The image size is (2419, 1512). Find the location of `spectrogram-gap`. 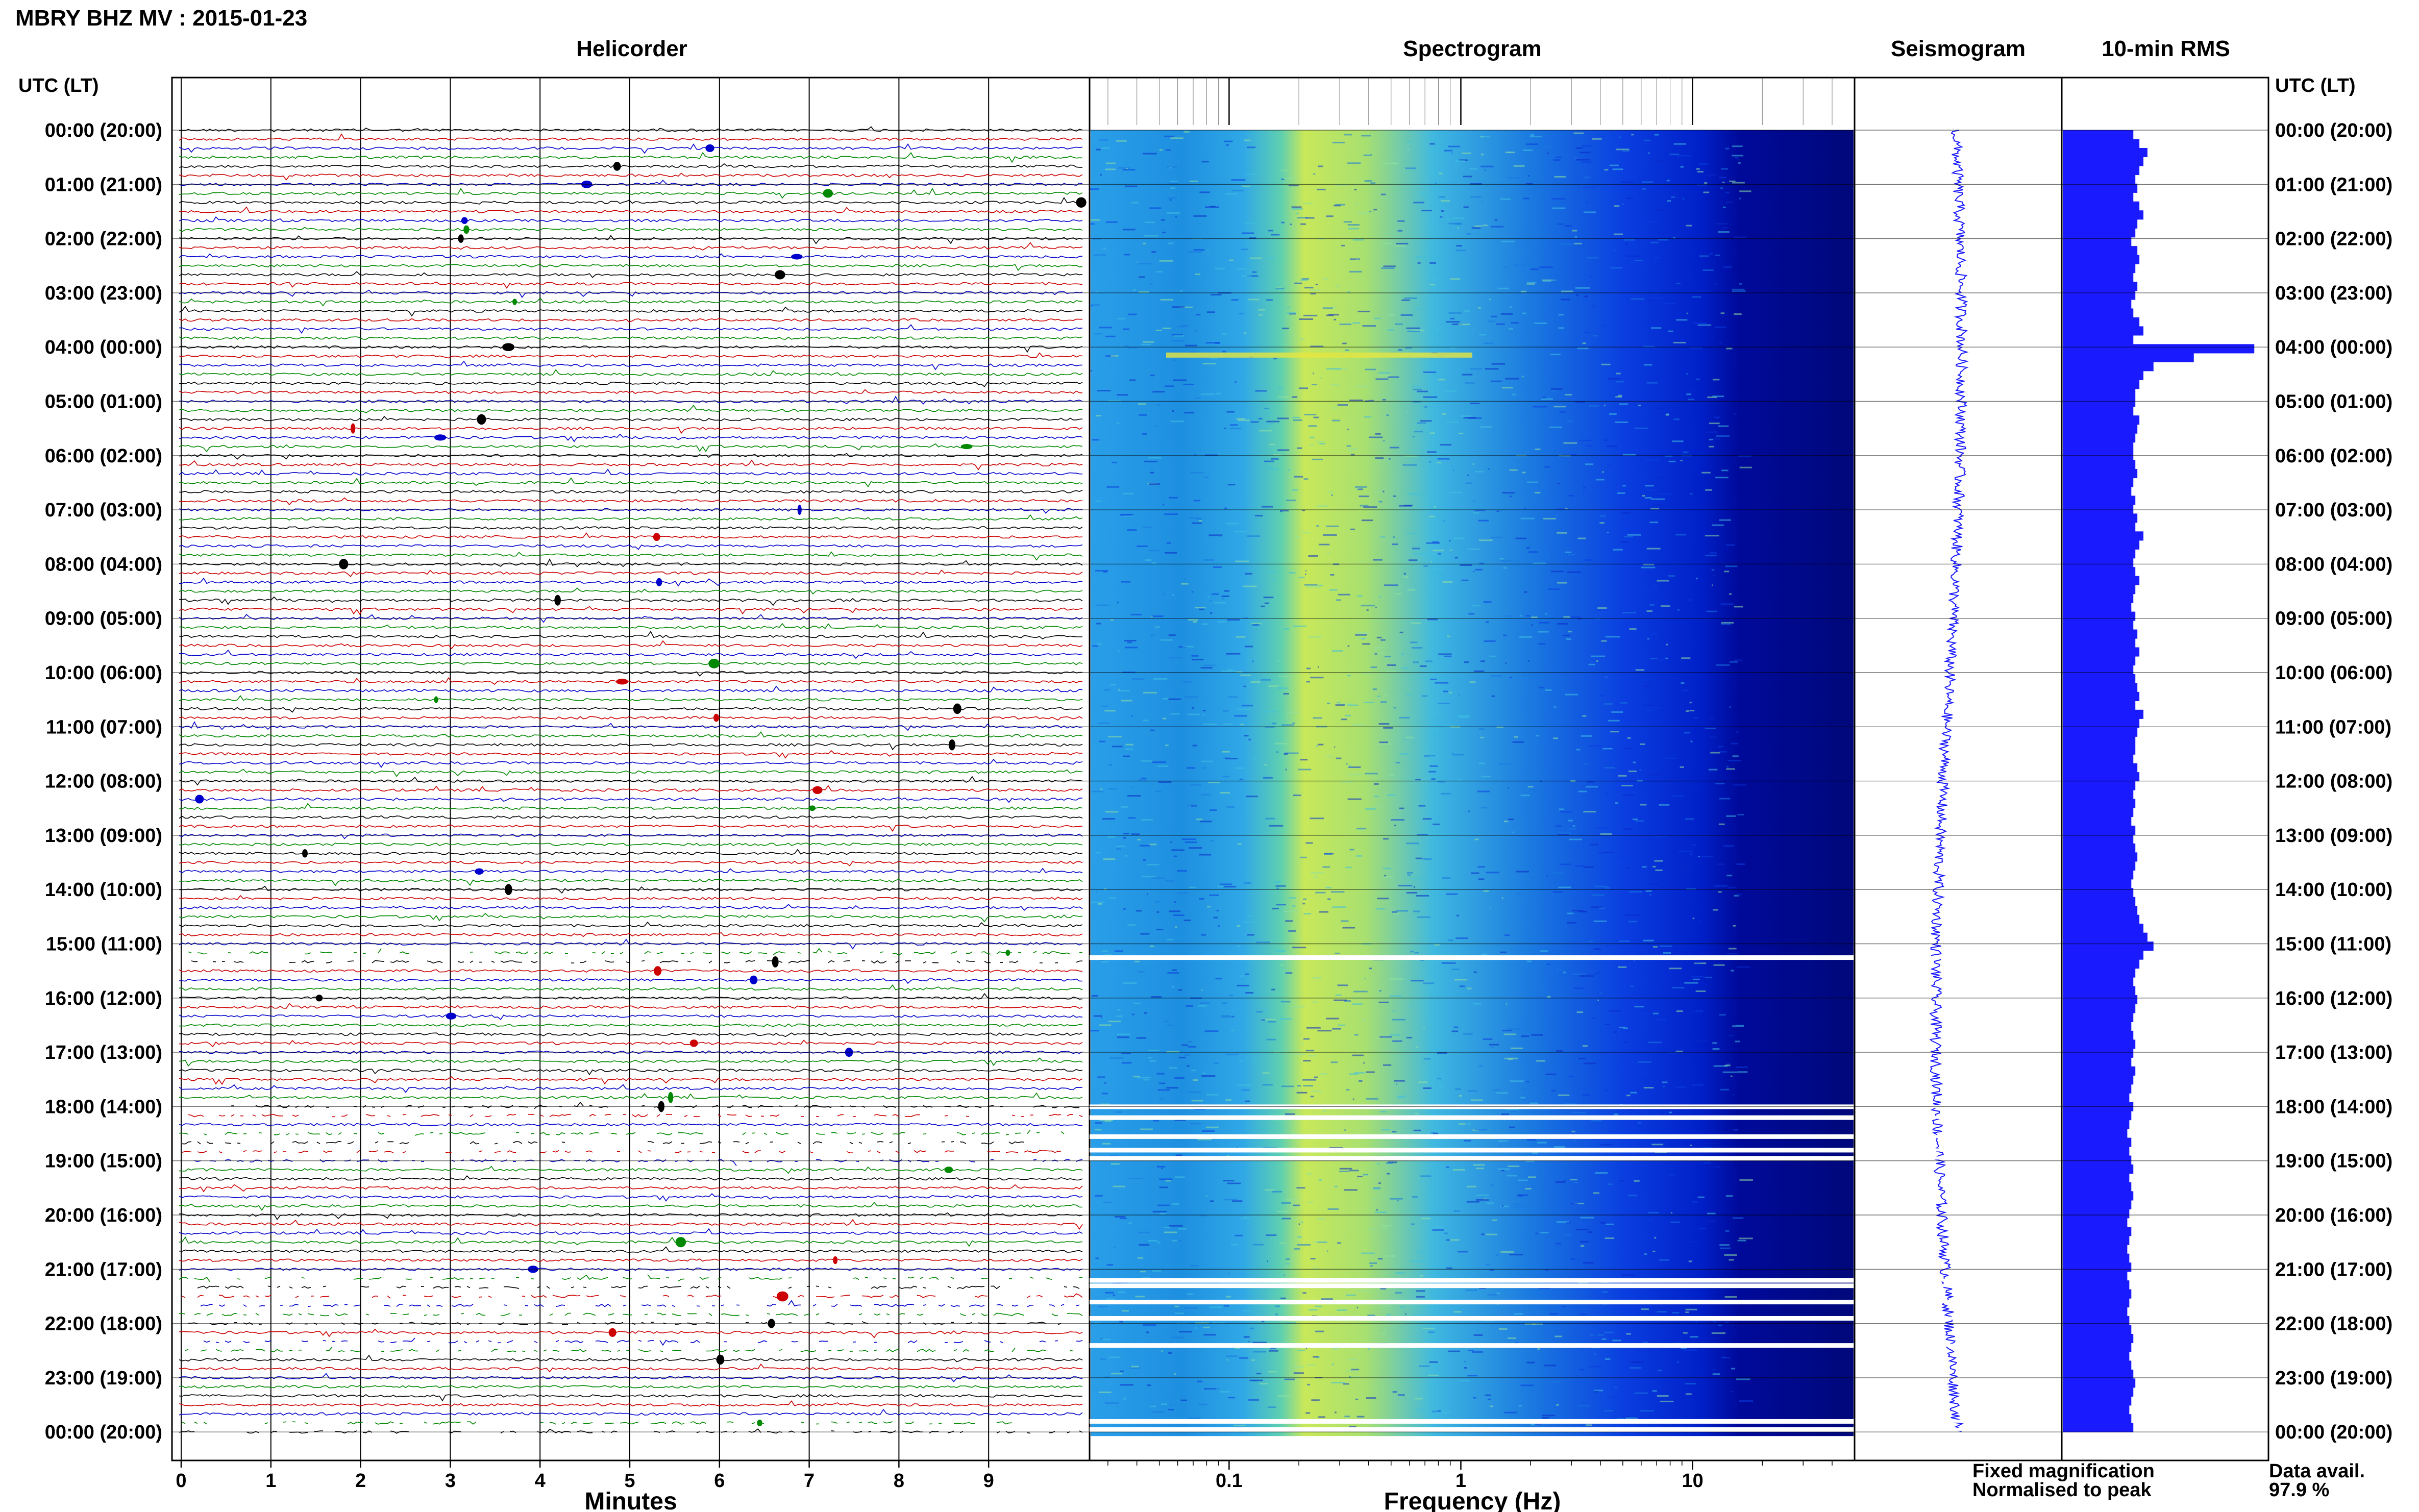

spectrogram-gap is located at coordinates (1472, 1117).